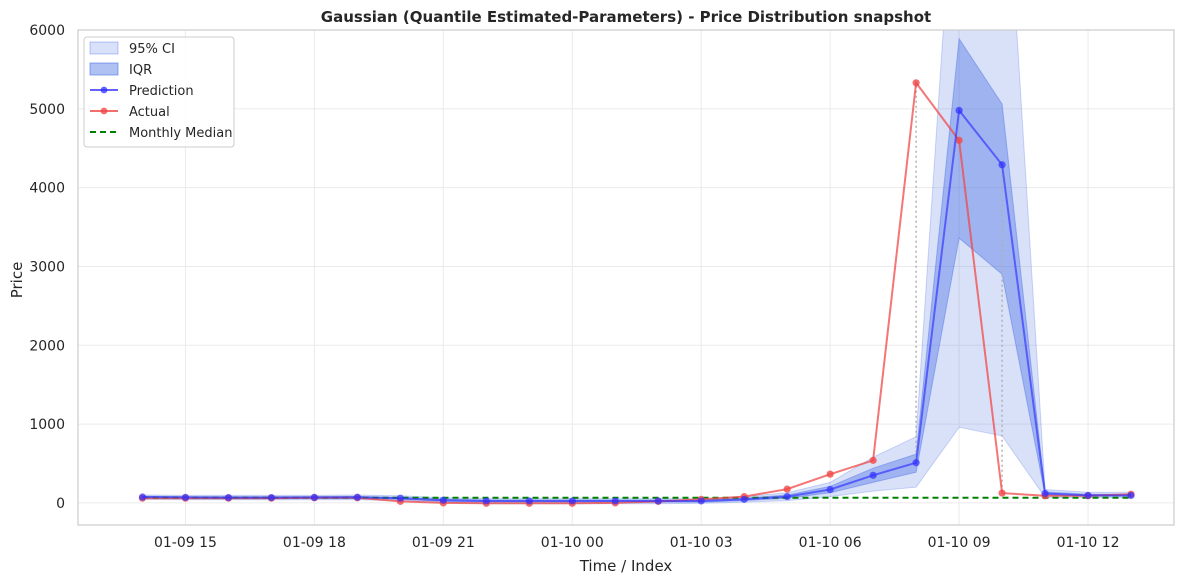  What do you see at coordinates (152, 49) in the screenshot?
I see `legend-label-95-ci: 95% CI` at bounding box center [152, 49].